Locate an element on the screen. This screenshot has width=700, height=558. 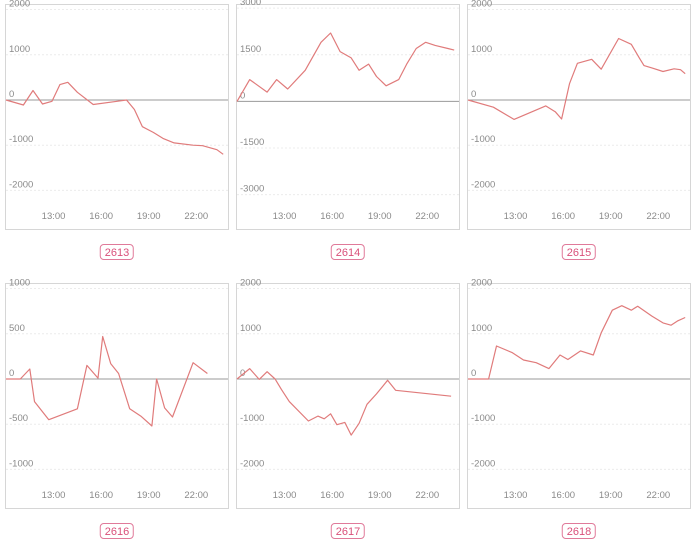
chart-svg-2617: 2000 1000 0 -1000 -2000 13:00 16:00 19:00 22:00 is located at coordinates (347, 389).